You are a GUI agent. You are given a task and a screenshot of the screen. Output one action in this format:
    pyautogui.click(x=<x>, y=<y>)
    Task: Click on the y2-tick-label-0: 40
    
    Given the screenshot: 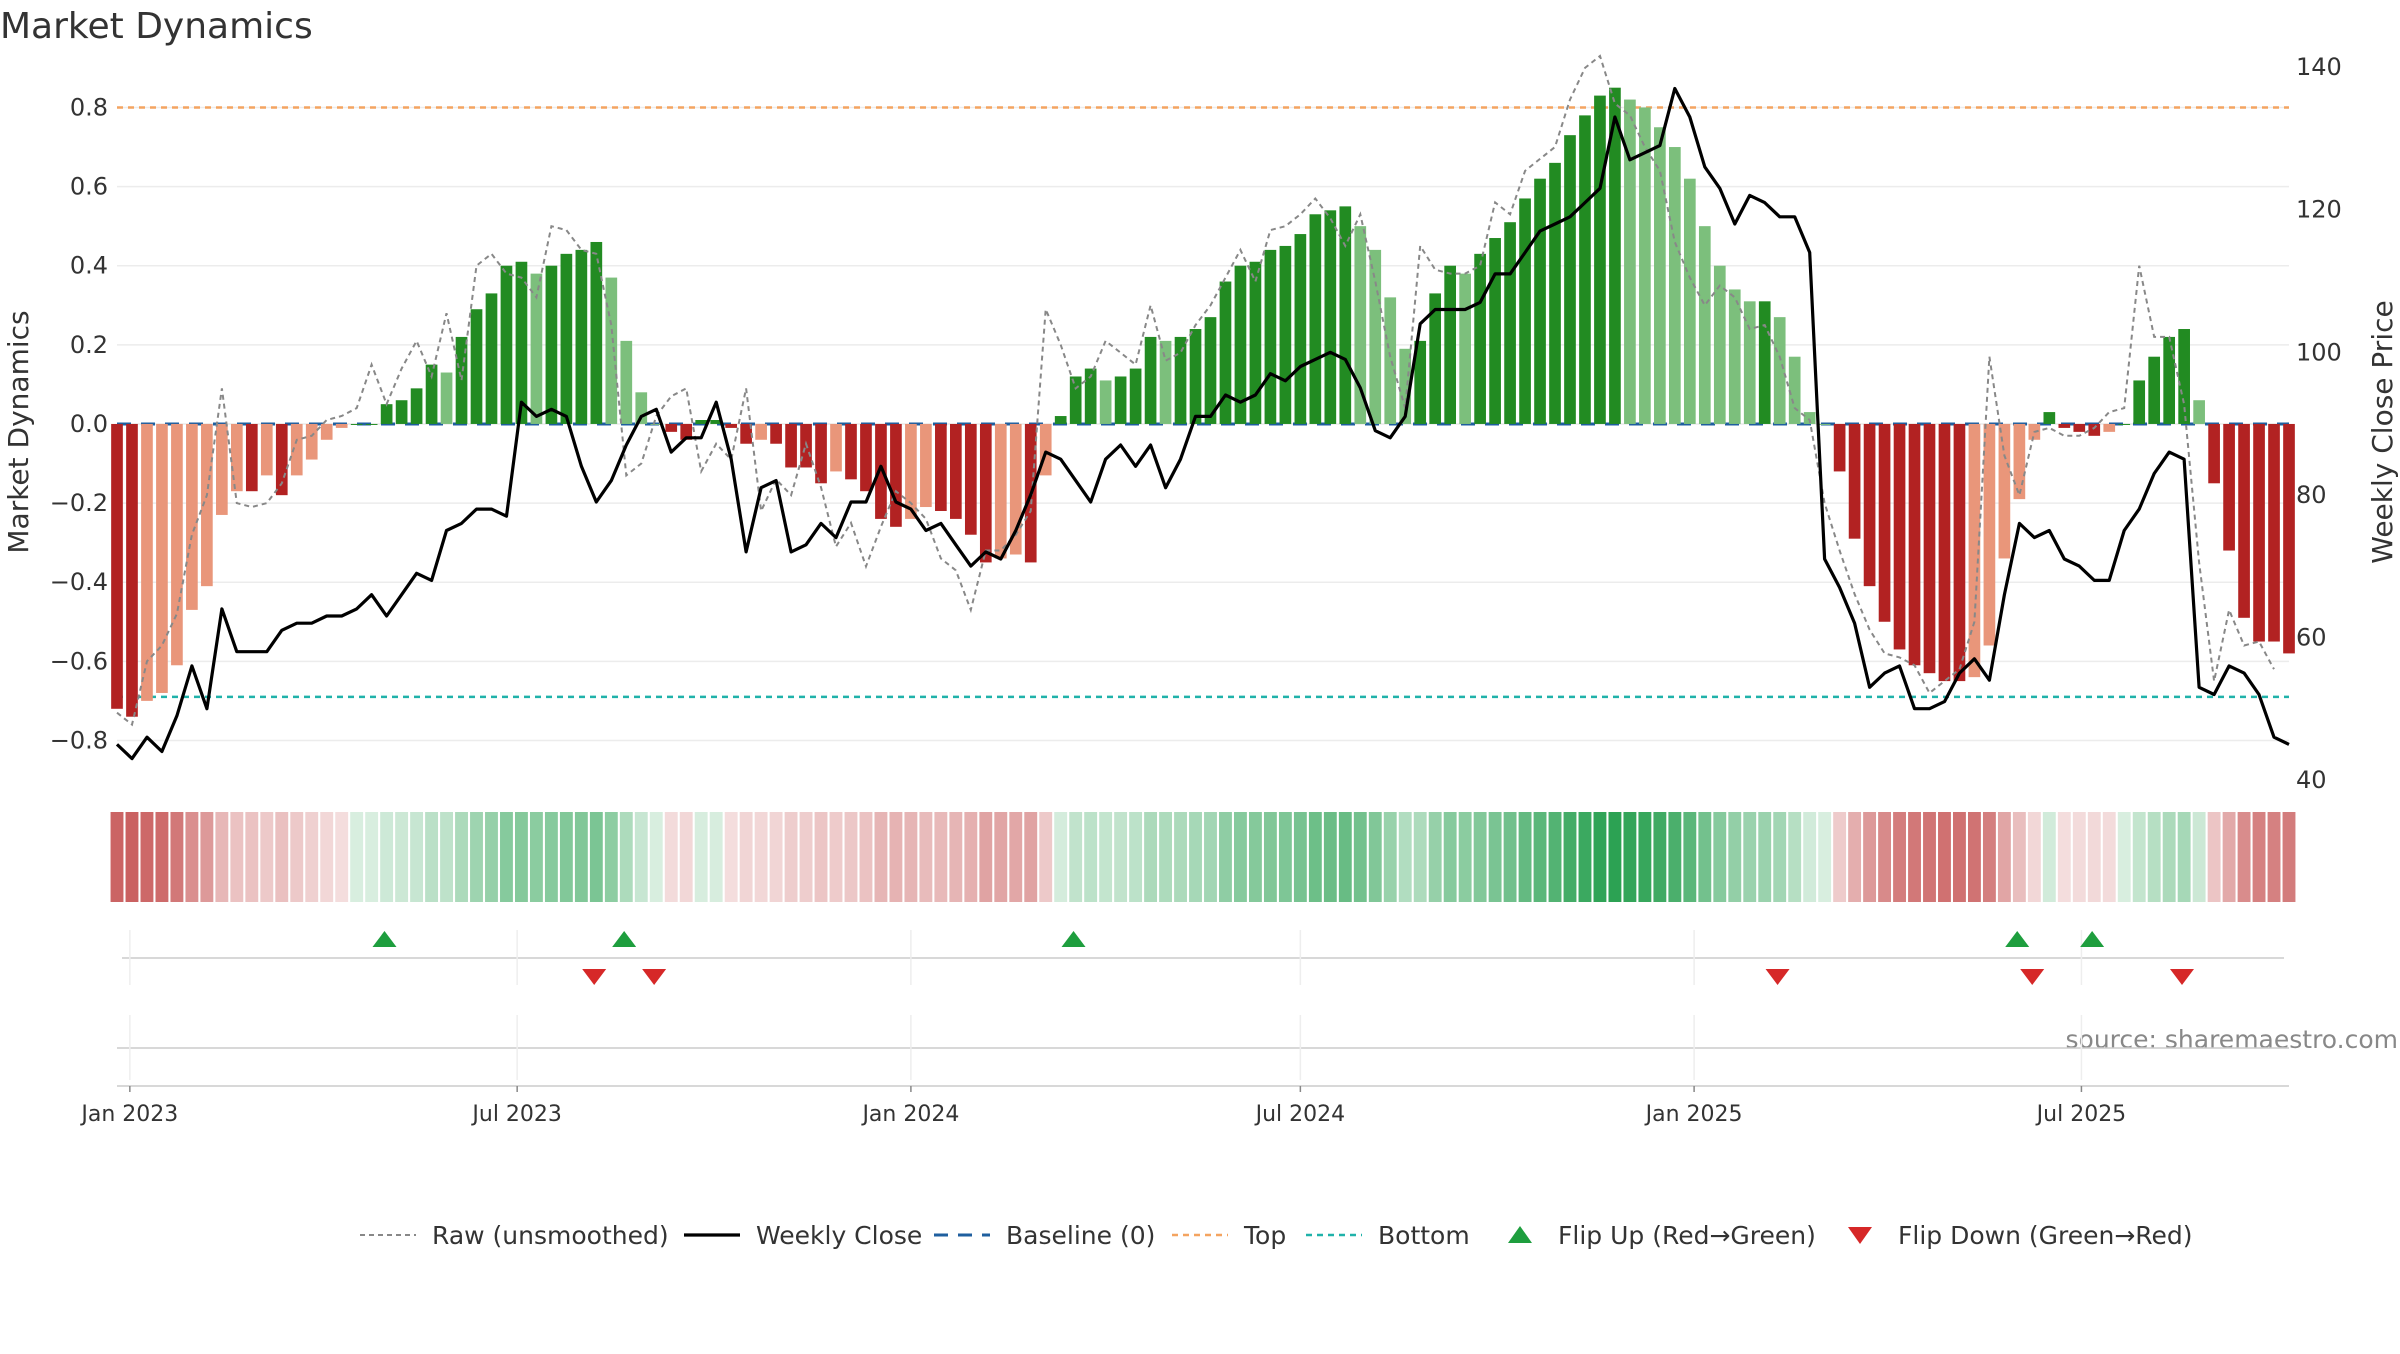 What is the action you would take?
    pyautogui.click(x=2311, y=780)
    